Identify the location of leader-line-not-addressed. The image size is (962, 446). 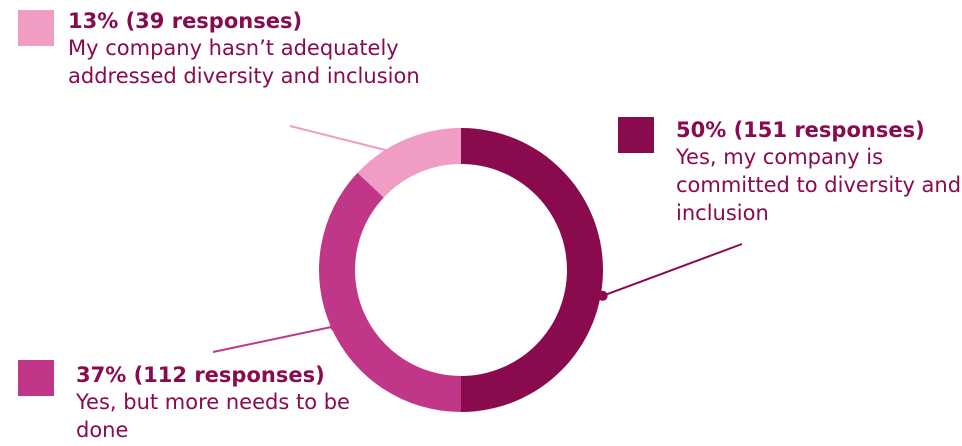
(339, 138).